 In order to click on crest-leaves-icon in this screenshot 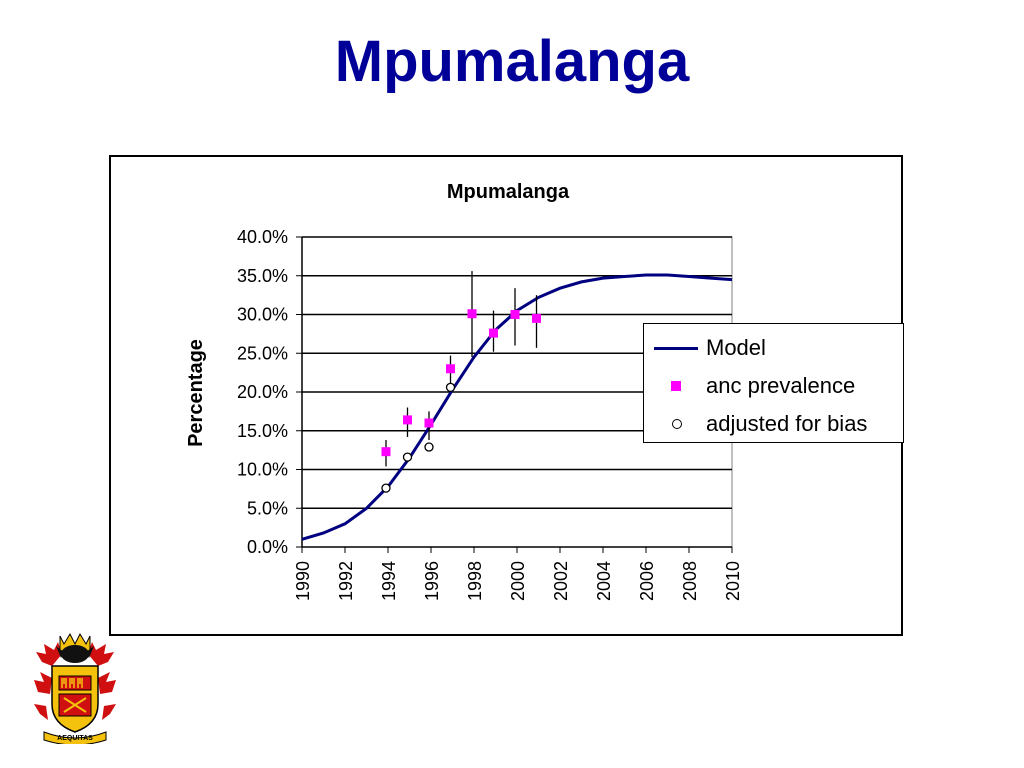, I will do `click(75, 681)`.